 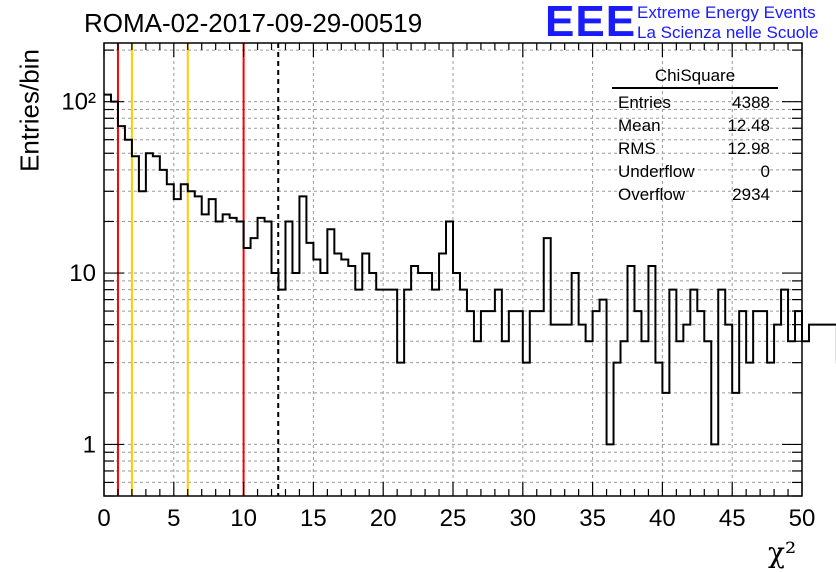 I want to click on x-tick-label: 30, so click(x=522, y=518).